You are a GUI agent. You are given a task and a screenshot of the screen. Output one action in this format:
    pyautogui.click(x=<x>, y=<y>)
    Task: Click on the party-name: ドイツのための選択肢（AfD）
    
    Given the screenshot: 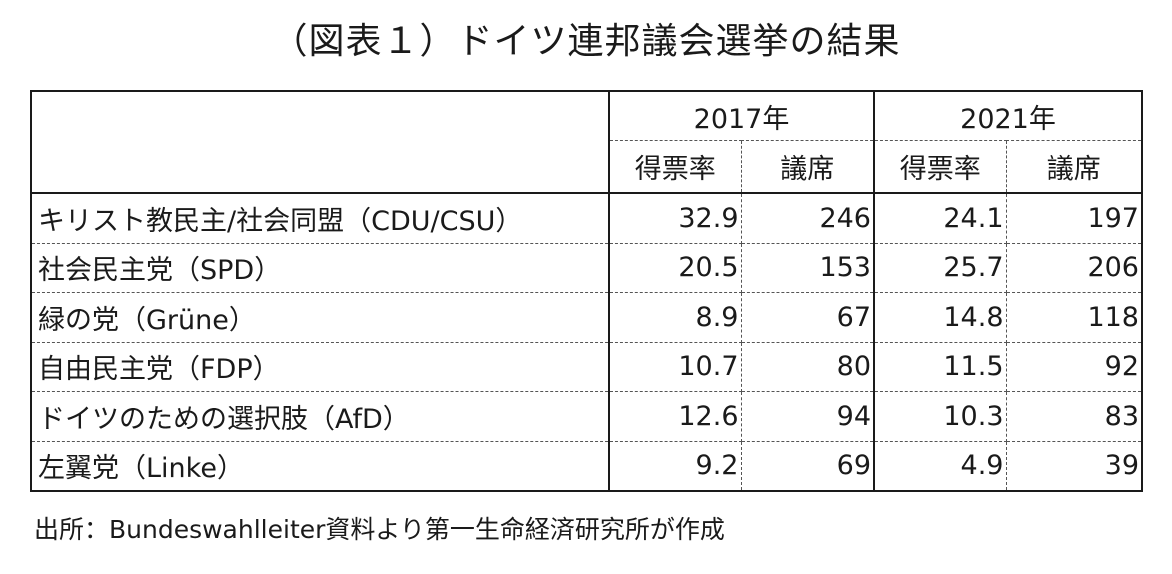 What is the action you would take?
    pyautogui.click(x=320, y=416)
    